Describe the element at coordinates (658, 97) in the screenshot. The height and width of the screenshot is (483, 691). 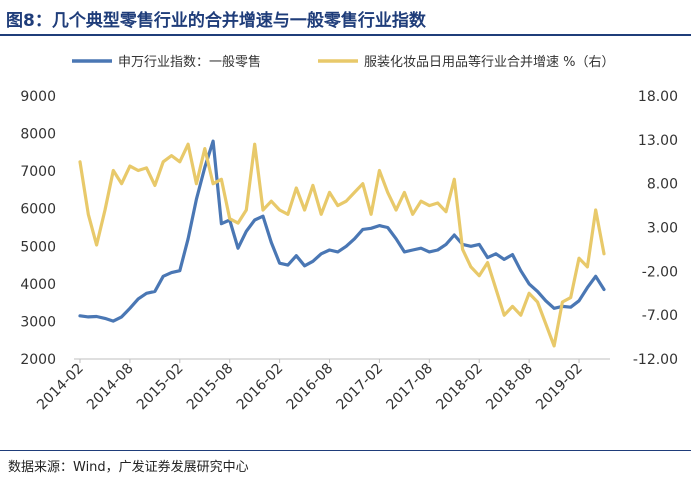
I see `y-right-tick-label: 18.00` at that location.